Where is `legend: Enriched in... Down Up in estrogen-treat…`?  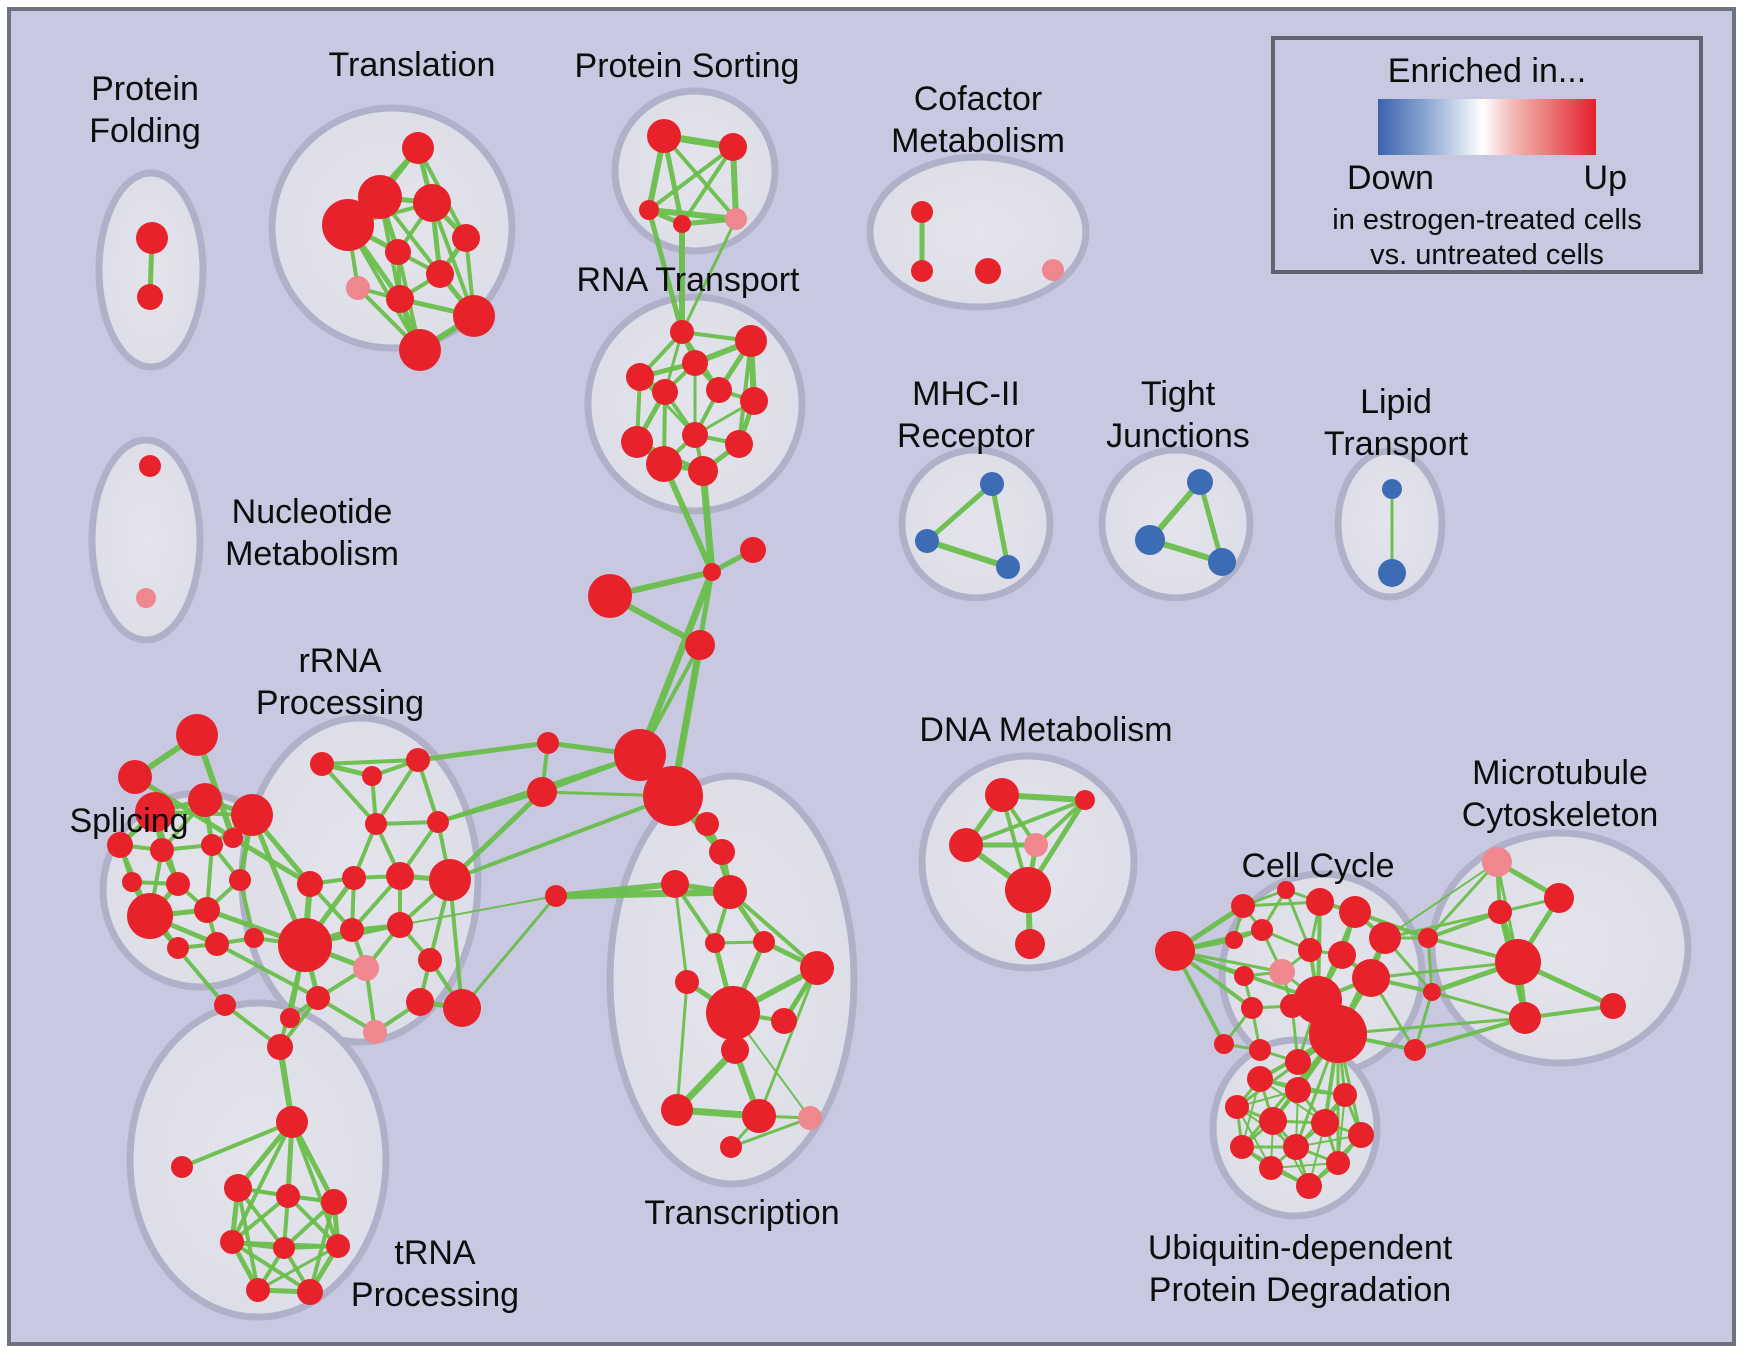 legend: Enriched in... Down Up in estrogen-treat… is located at coordinates (1487, 155).